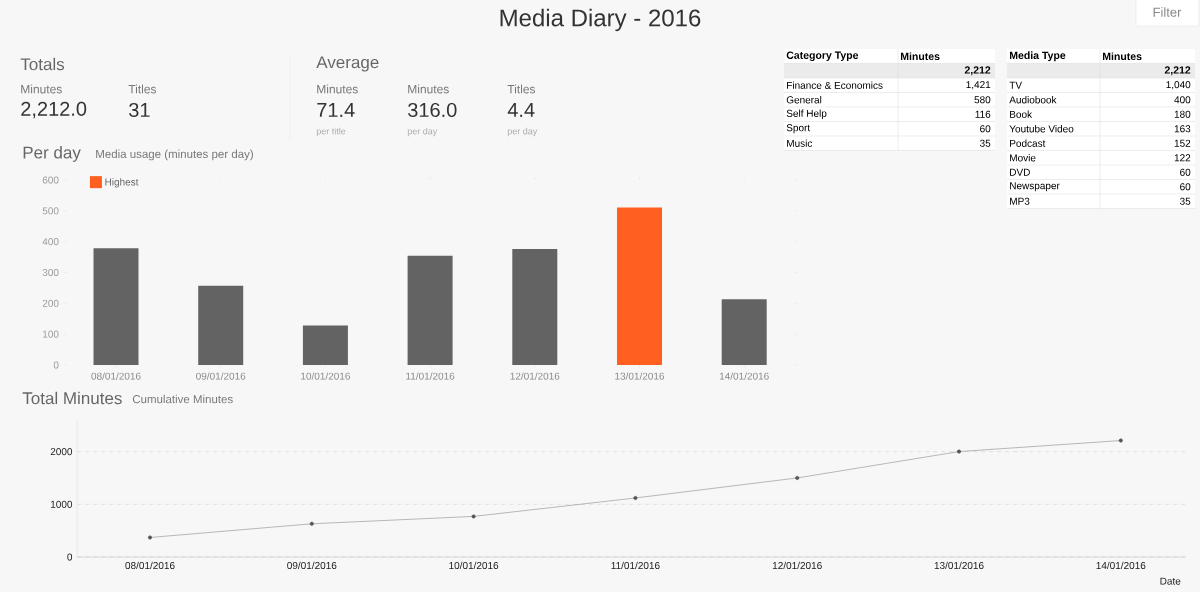 The image size is (1200, 592). What do you see at coordinates (1182, 114) in the screenshot?
I see `data-label: 180` at bounding box center [1182, 114].